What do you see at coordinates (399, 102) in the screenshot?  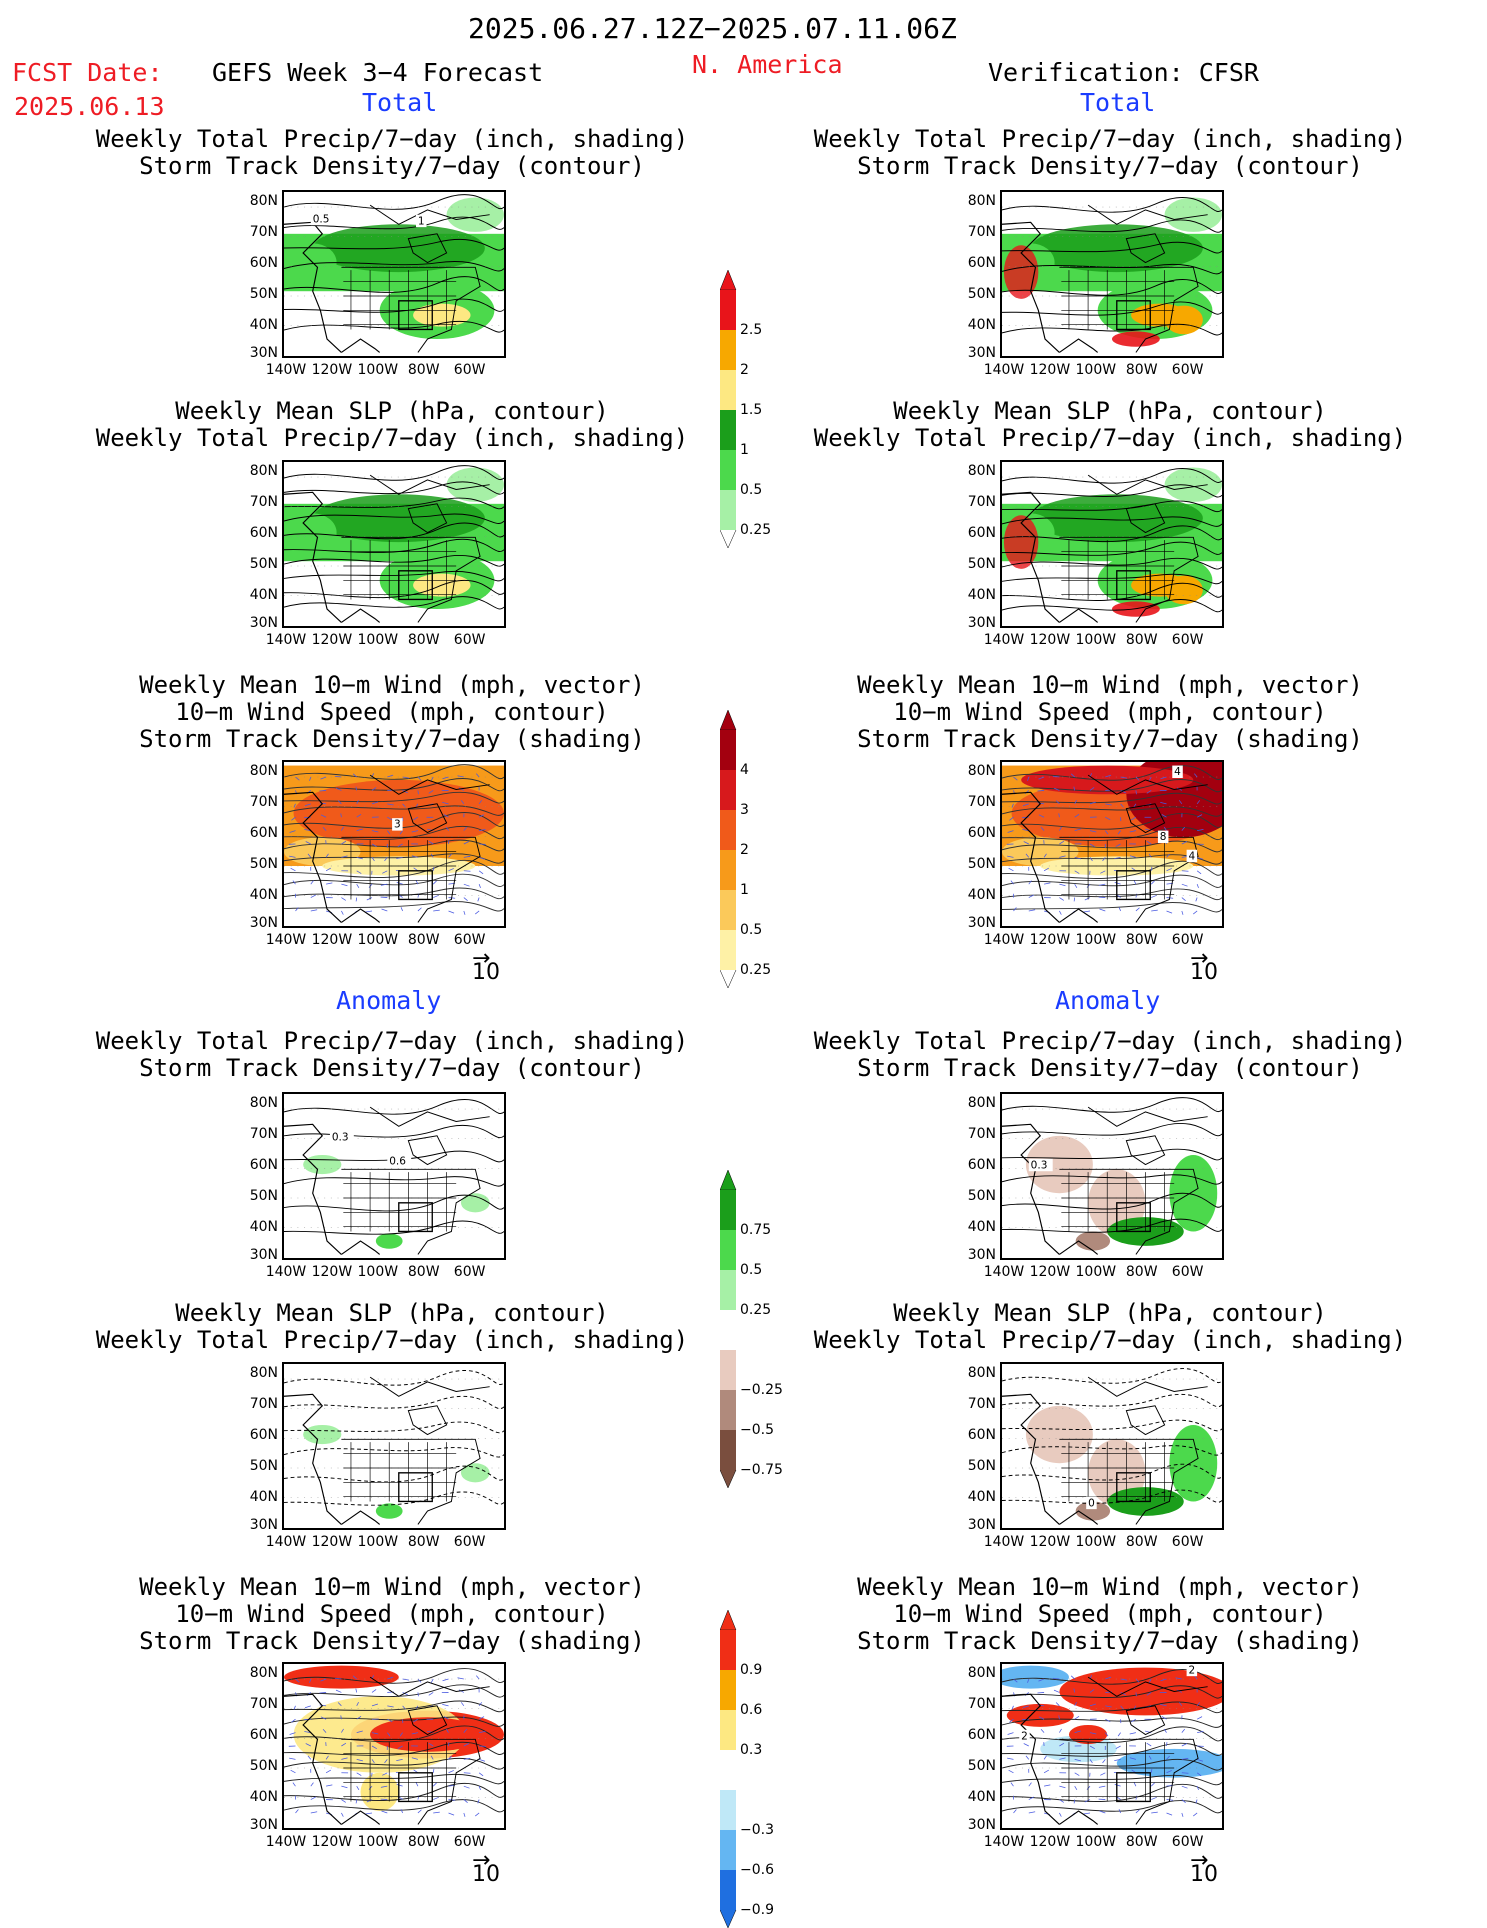 I see `section-label-total-left: Total` at bounding box center [399, 102].